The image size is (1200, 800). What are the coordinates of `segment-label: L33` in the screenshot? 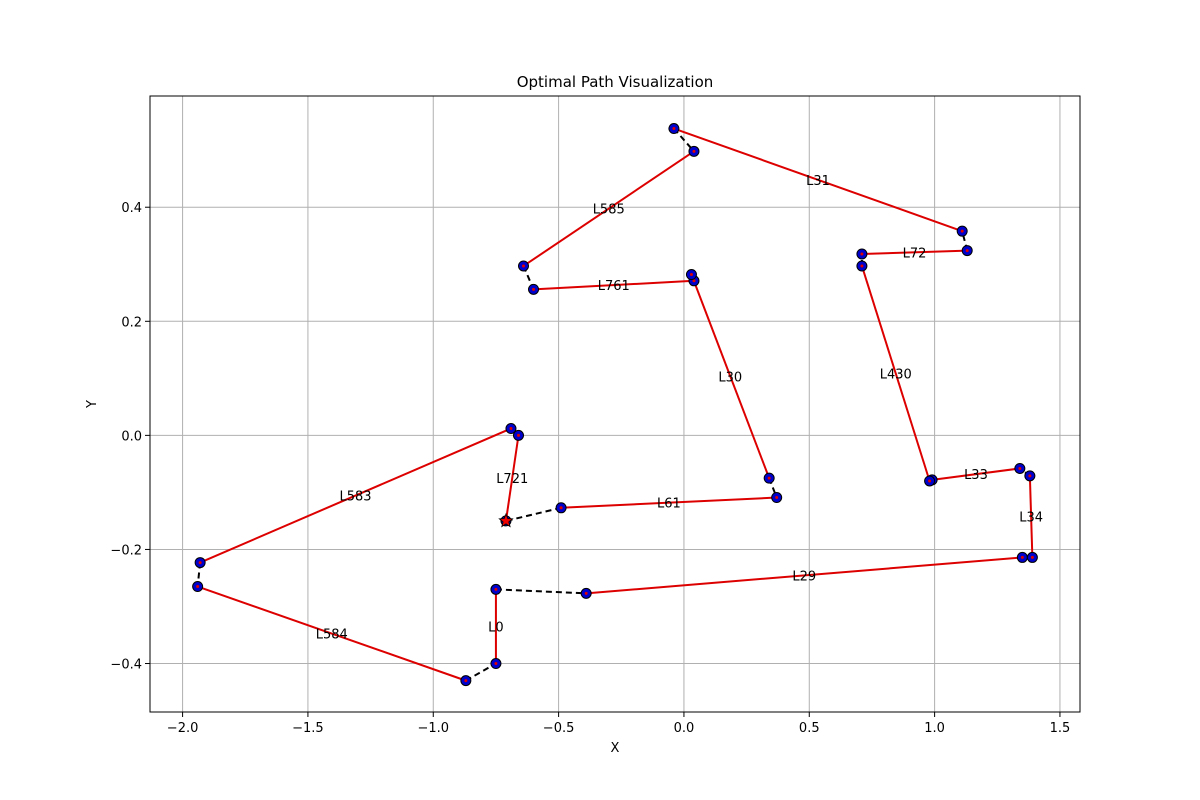 It's located at (976, 475).